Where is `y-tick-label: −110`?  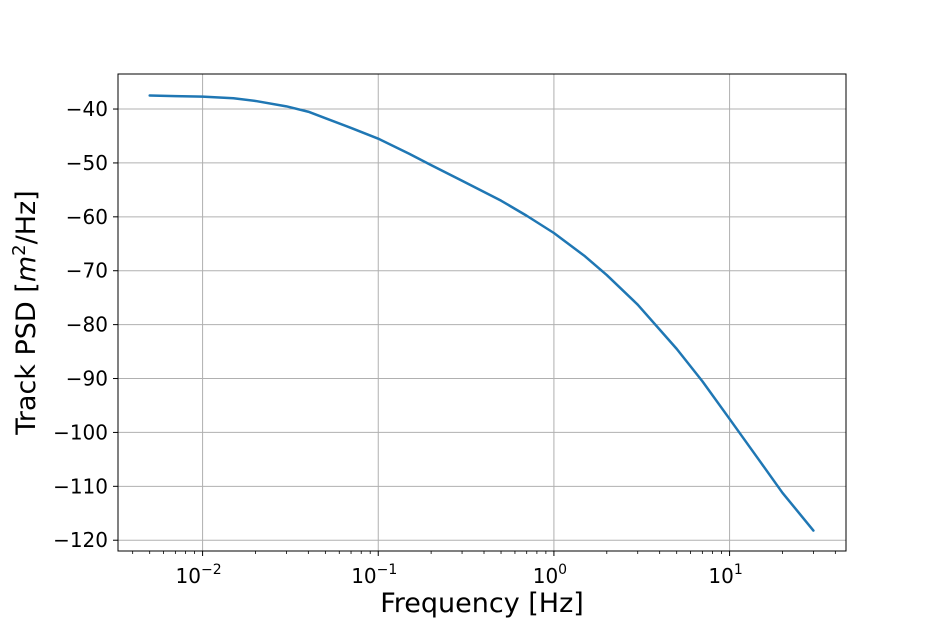
y-tick-label: −110 is located at coordinates (80, 486).